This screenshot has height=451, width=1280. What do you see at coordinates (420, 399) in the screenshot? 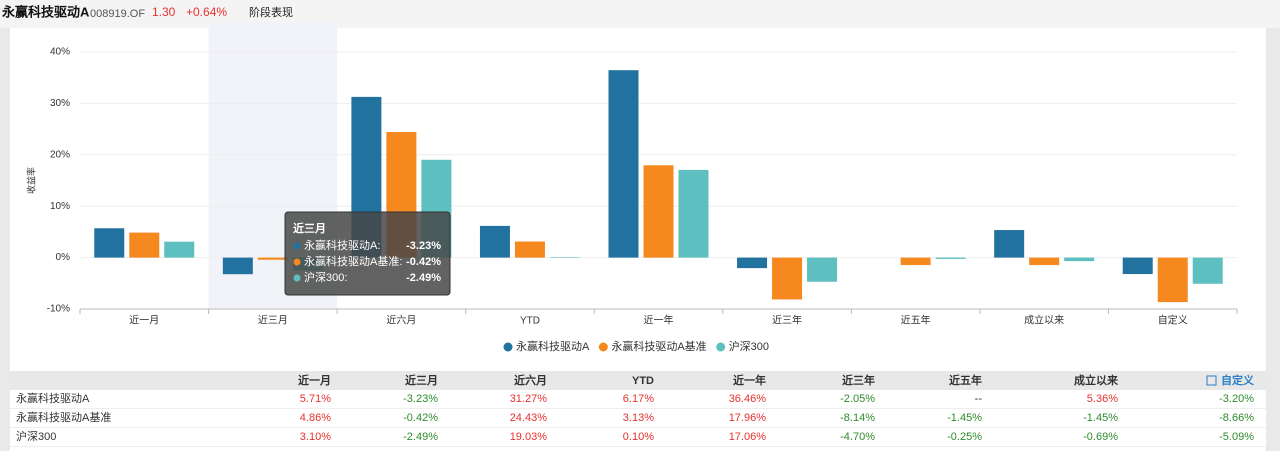
I see `table-cell: -3.23%` at bounding box center [420, 399].